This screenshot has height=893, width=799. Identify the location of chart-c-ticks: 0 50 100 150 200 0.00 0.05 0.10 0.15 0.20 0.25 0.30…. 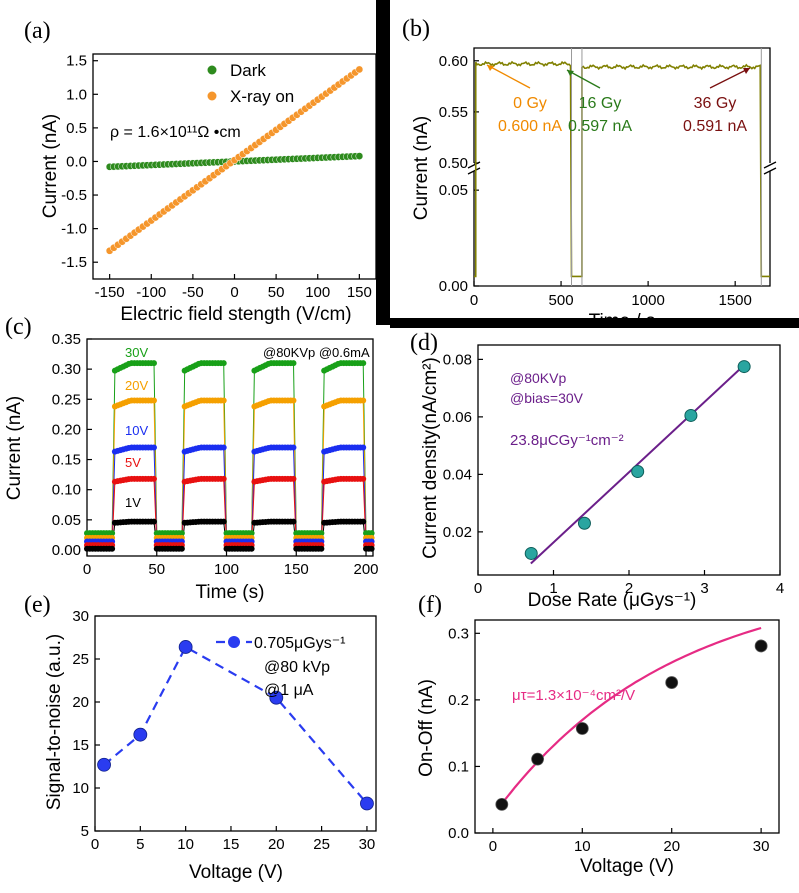
(215, 454).